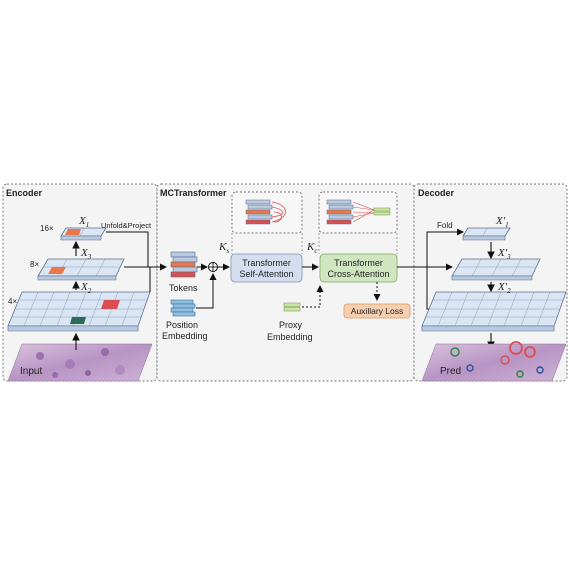 This screenshot has height=570, width=570. What do you see at coordinates (445, 225) in the screenshot?
I see `fold-label: Fold` at bounding box center [445, 225].